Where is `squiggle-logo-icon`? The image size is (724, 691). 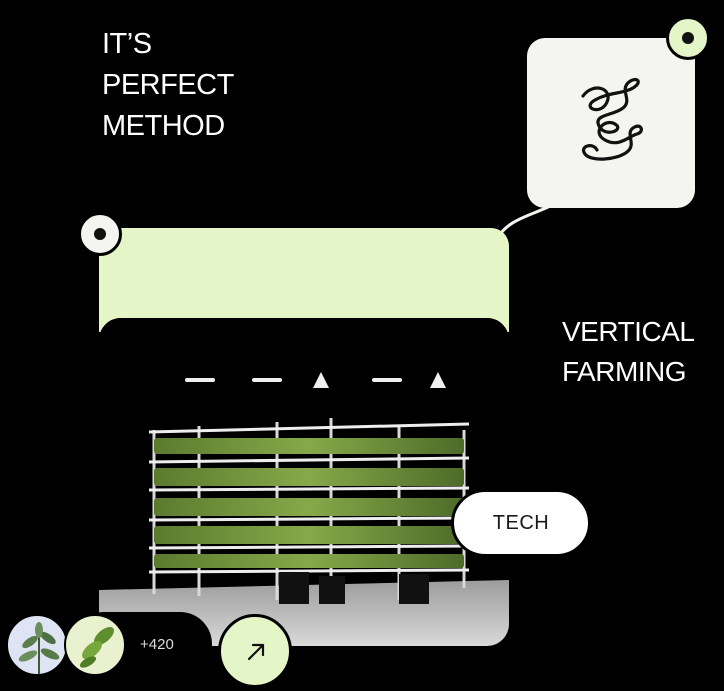 squiggle-logo-icon is located at coordinates (612, 119).